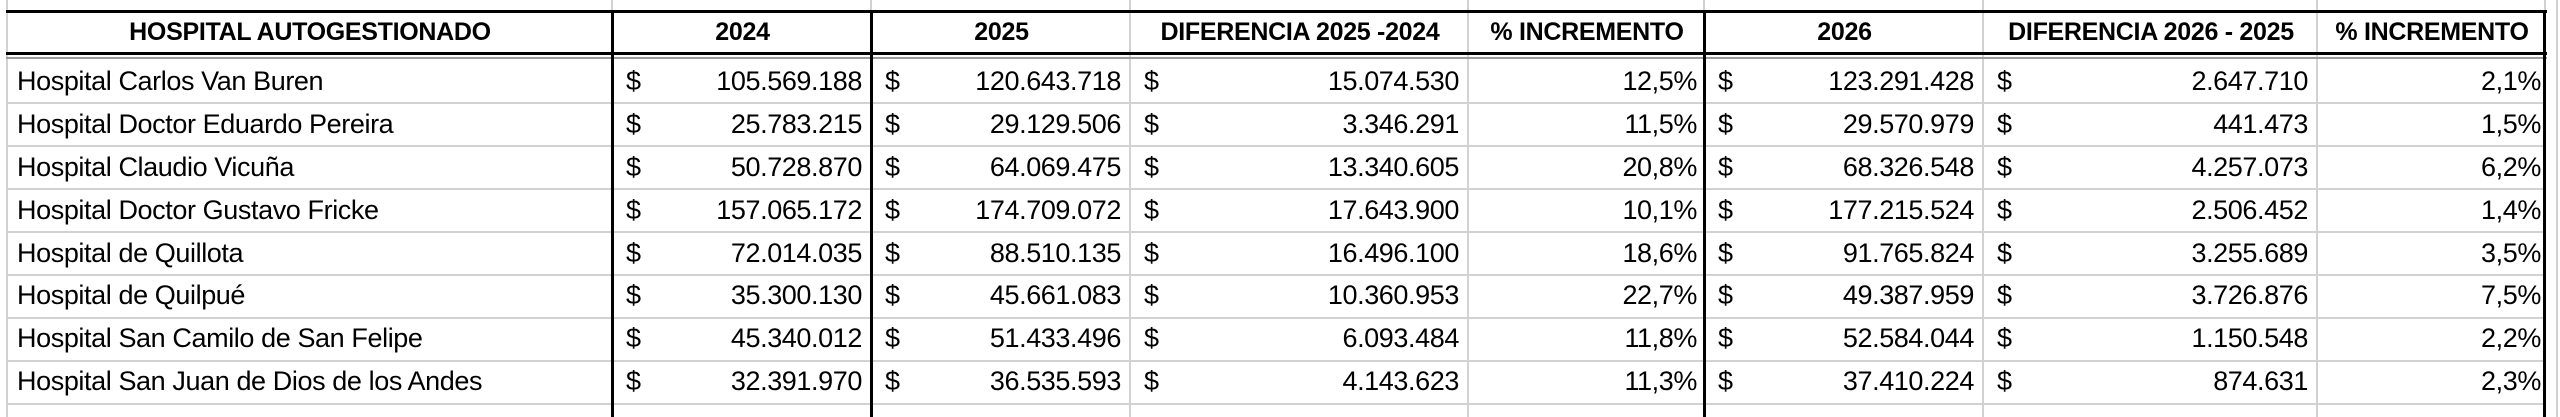  Describe the element at coordinates (1300, 81) in the screenshot. I see `cell-dif-2025-2024: $ 15.074.530` at that location.